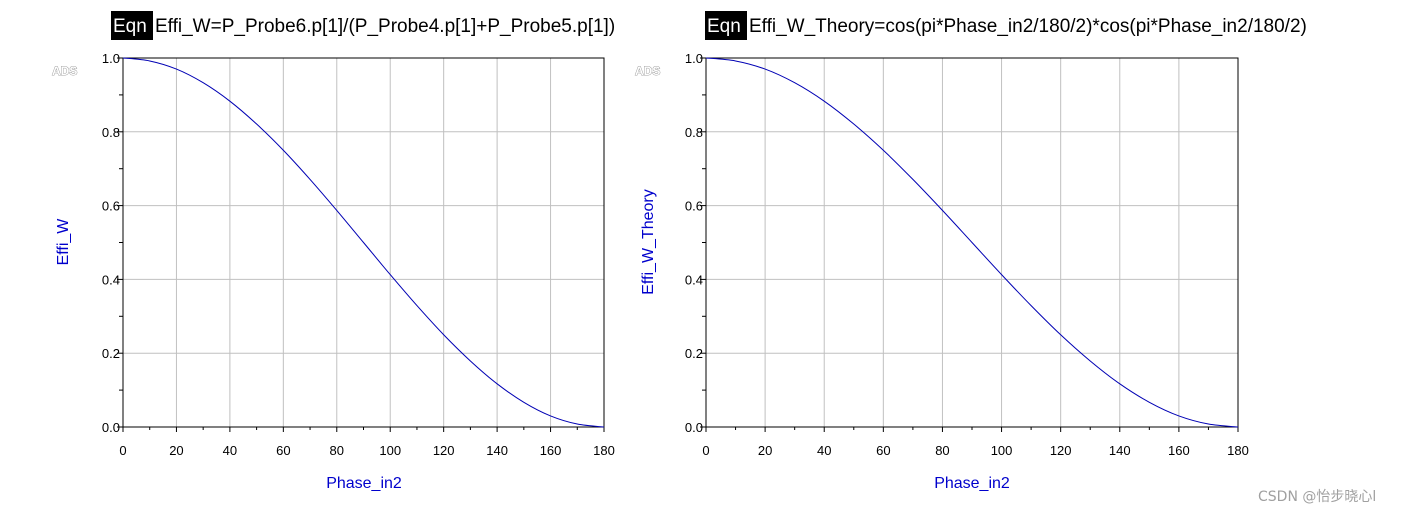 This screenshot has height=513, width=1426. What do you see at coordinates (883, 450) in the screenshot?
I see `x-tick-label-effi-w-theory-60: 60` at bounding box center [883, 450].